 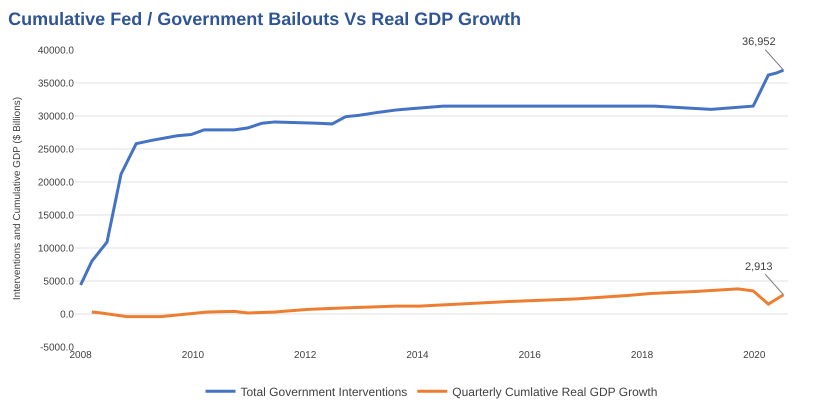 What do you see at coordinates (555, 391) in the screenshot?
I see `legend-label: Quarterly Cumlative Real GDP Growth` at bounding box center [555, 391].